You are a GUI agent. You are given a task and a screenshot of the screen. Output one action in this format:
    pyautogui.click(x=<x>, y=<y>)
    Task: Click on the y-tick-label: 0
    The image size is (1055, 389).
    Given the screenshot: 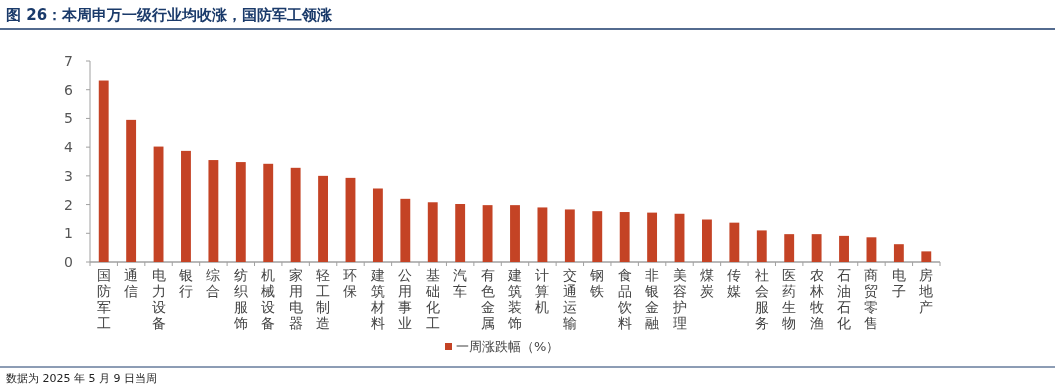 What is the action you would take?
    pyautogui.click(x=68, y=262)
    